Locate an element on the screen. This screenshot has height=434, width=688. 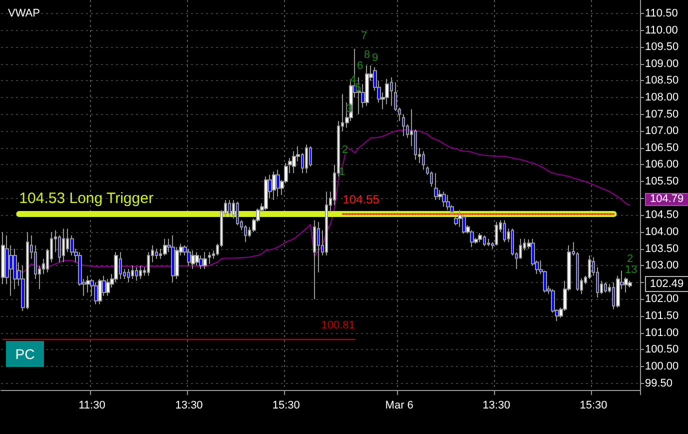
y-tick-label: 103.50 is located at coordinates (662, 248).